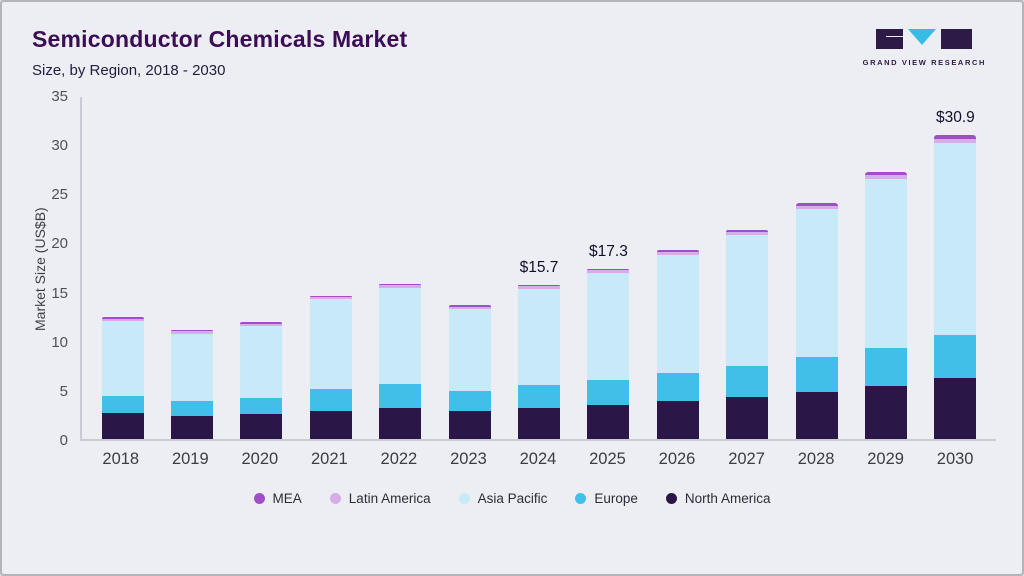  I want to click on stacked-bar-2020, so click(261, 380).